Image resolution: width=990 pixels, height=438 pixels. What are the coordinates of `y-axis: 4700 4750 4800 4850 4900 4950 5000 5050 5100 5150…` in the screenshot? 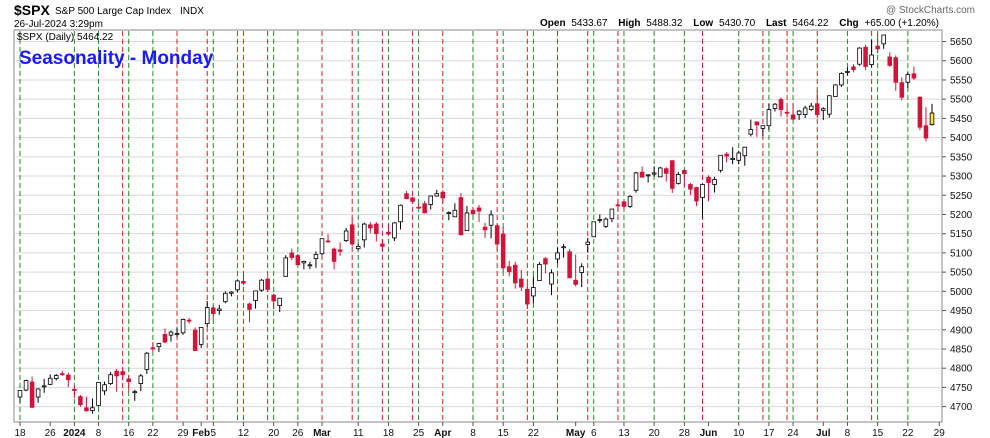 It's located at (957, 225).